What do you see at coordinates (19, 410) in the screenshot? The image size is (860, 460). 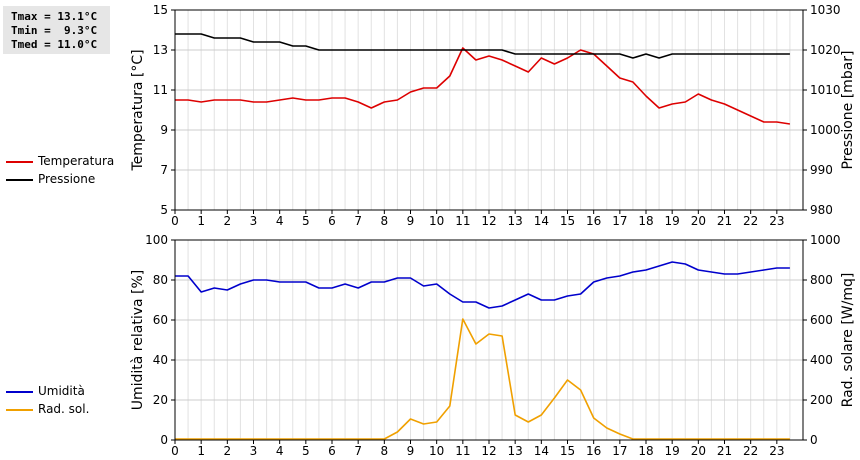 I see `legend-swatch-radsol` at bounding box center [19, 410].